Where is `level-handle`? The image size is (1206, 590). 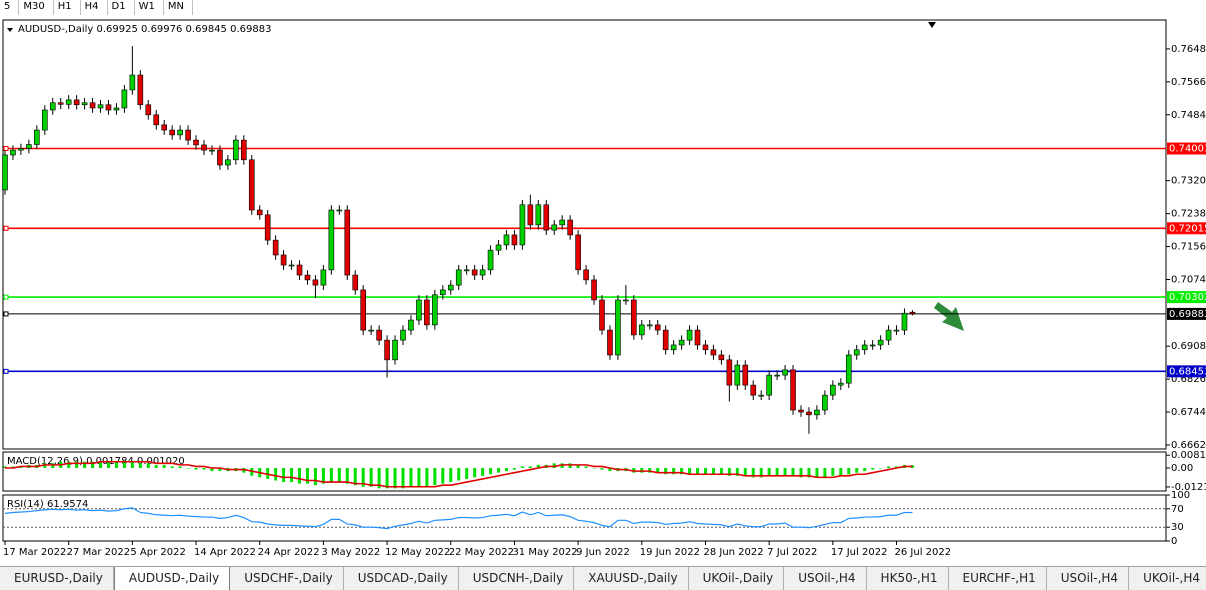
level-handle is located at coordinates (6, 371).